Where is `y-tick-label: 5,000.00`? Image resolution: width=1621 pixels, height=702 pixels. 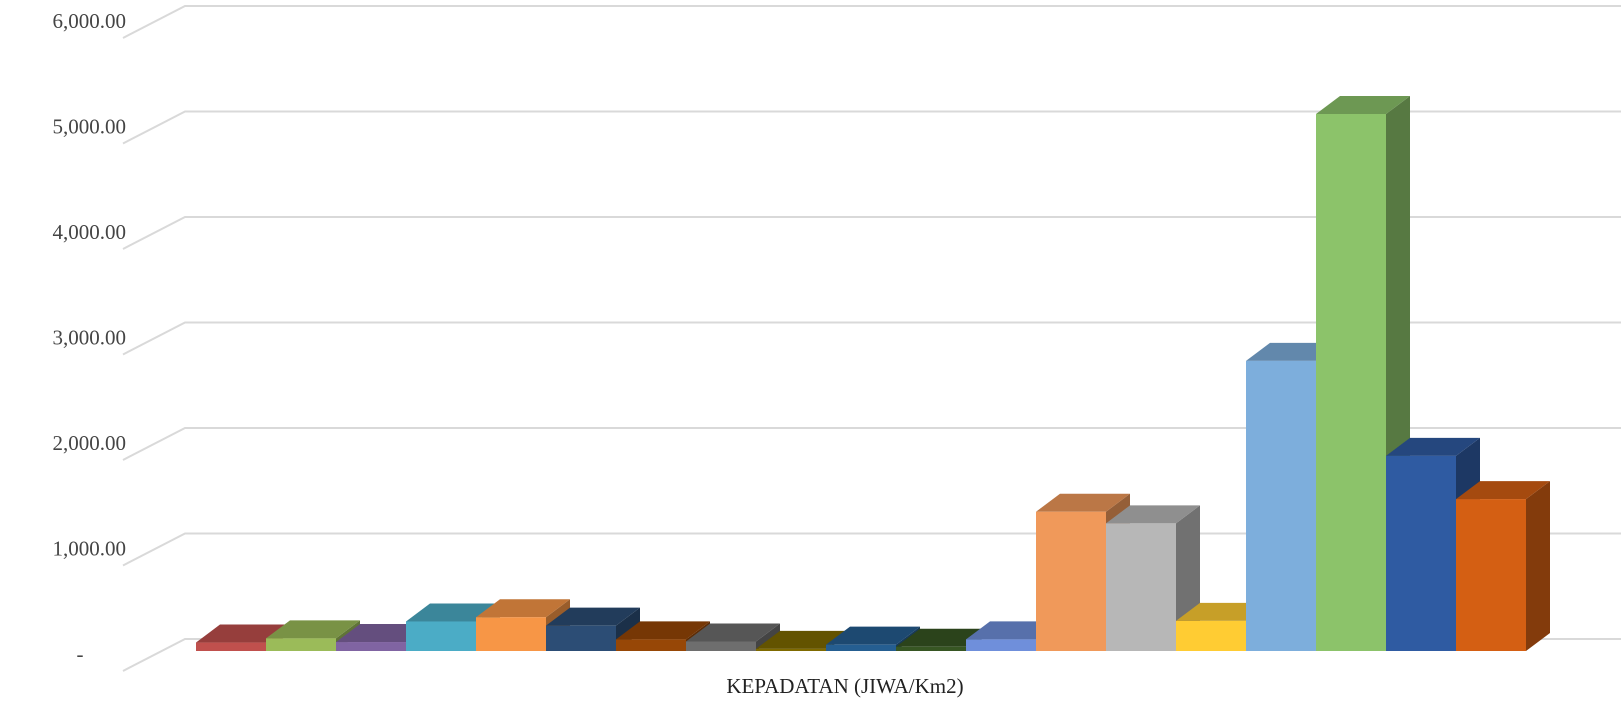 y-tick-label: 5,000.00 is located at coordinates (90, 127).